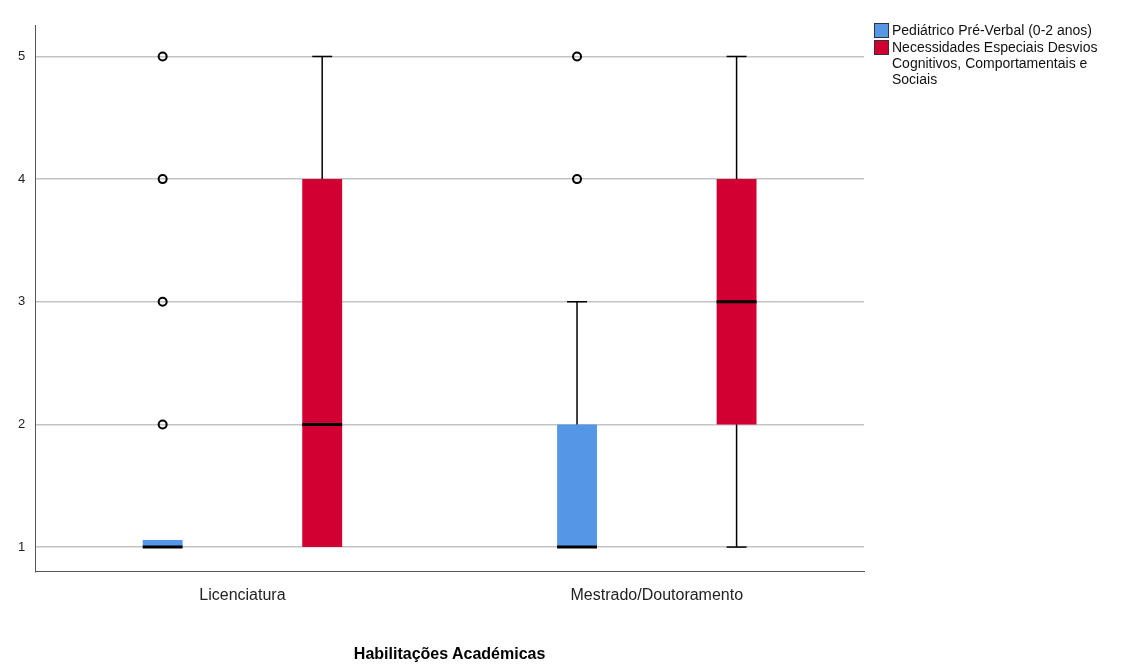 The height and width of the screenshot is (667, 1137). Describe the element at coordinates (992, 30) in the screenshot. I see `legend-label: Pediátrico Pré-Verbal (0-2 anos)` at that location.